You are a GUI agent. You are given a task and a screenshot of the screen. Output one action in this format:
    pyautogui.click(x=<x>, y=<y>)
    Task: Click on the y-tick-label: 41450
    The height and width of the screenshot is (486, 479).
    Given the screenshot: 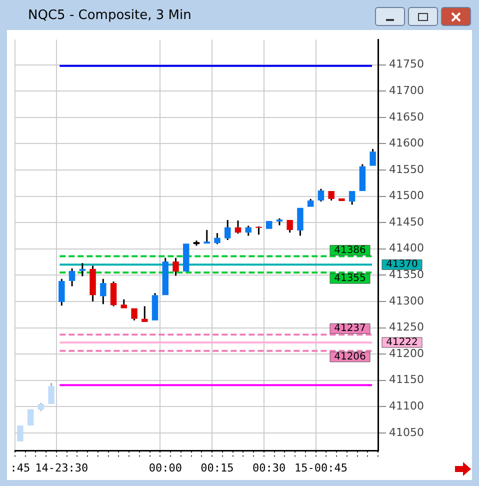 What is the action you would take?
    pyautogui.click(x=406, y=221)
    